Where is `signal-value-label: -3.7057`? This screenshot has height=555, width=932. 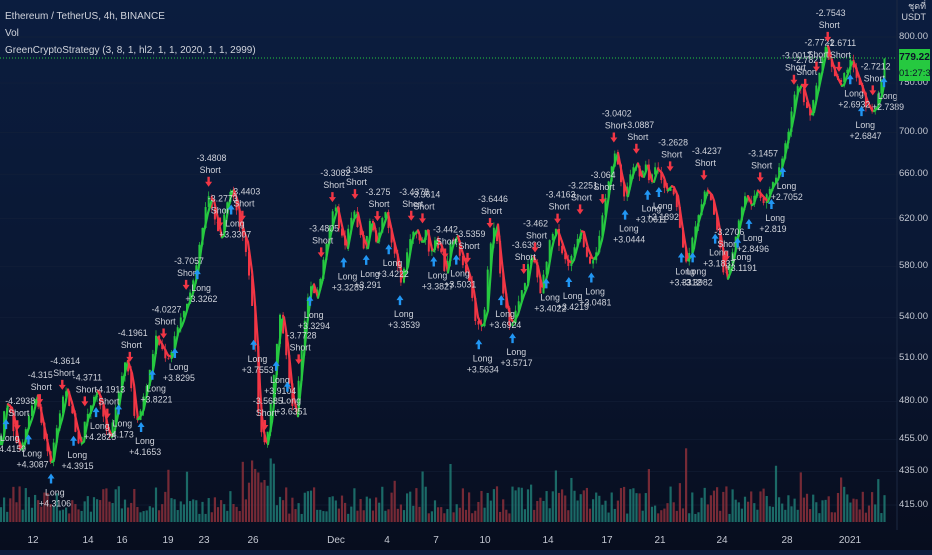
signal-value-label: -3.7057 is located at coordinates (189, 261).